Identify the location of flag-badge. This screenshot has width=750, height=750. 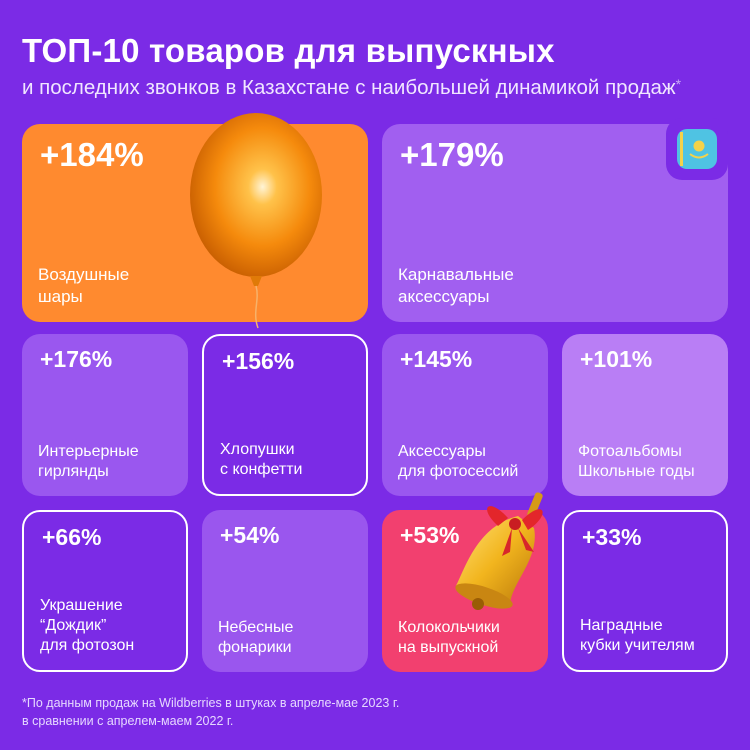
(697, 149).